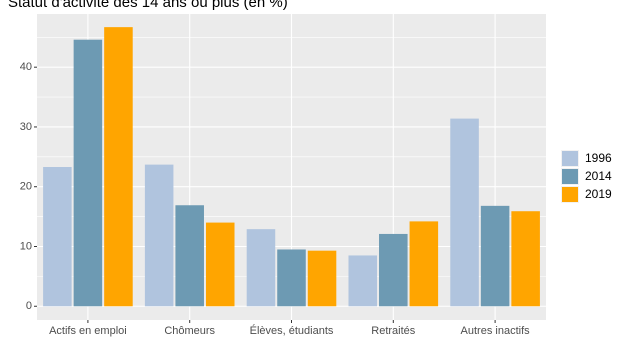 Image resolution: width=623 pixels, height=339 pixels. I want to click on y-axis: 0 10 20 30 40, so click(28, 186).